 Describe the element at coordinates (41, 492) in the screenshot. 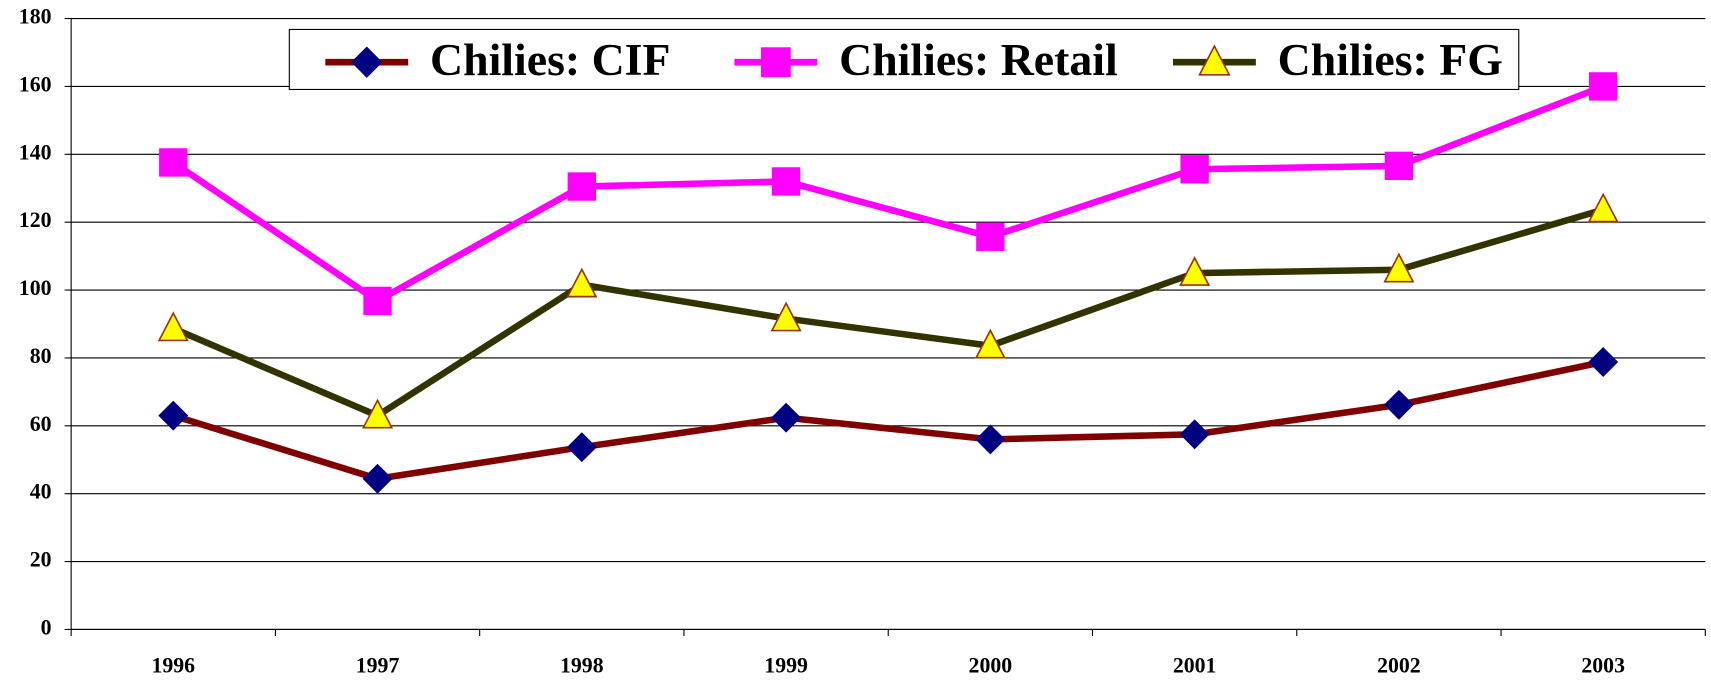

I see `y-tick-label: 40` at that location.